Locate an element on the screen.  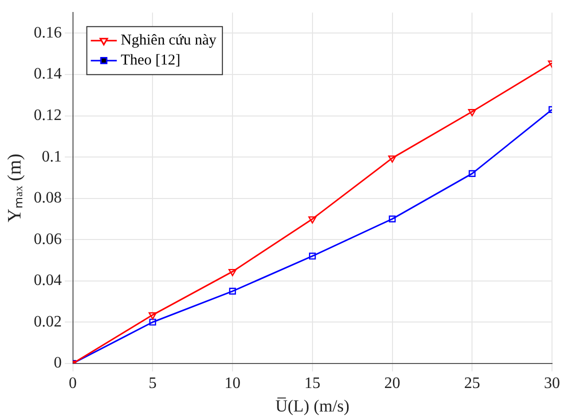
y-tick-label: 0.16 is located at coordinates (48, 33).